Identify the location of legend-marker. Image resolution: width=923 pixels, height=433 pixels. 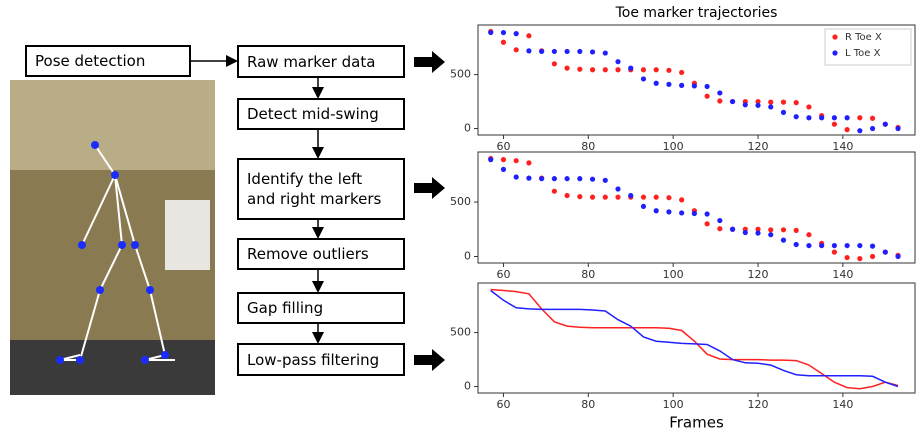
(835, 37).